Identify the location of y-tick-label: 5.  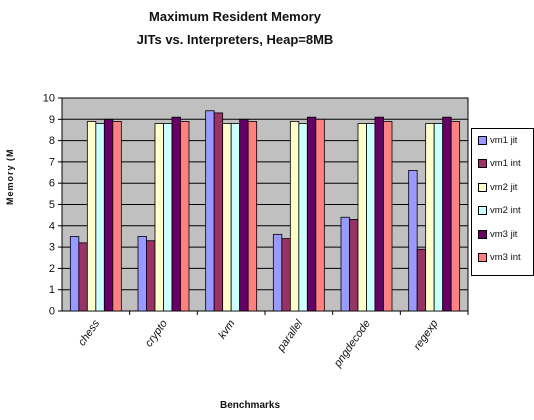
(52, 205).